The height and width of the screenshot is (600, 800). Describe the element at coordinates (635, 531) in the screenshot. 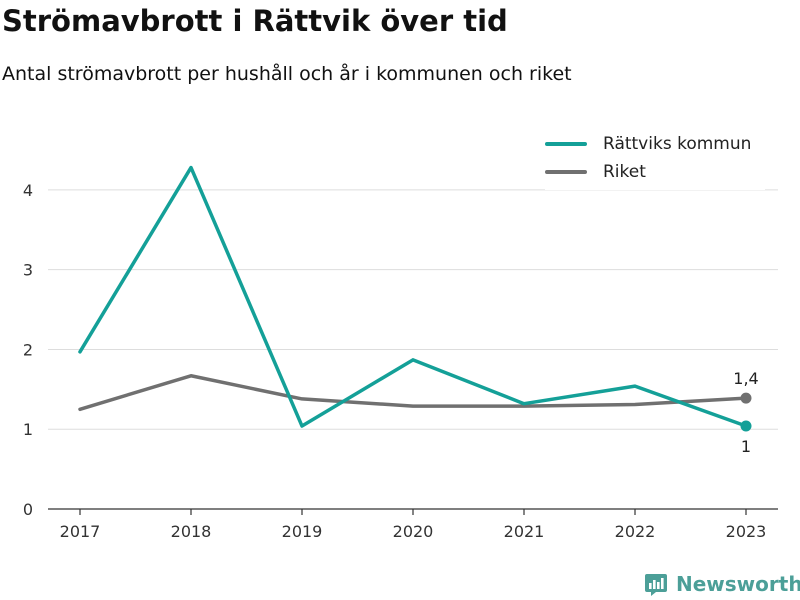

I see `x-tick-label: 2022` at that location.